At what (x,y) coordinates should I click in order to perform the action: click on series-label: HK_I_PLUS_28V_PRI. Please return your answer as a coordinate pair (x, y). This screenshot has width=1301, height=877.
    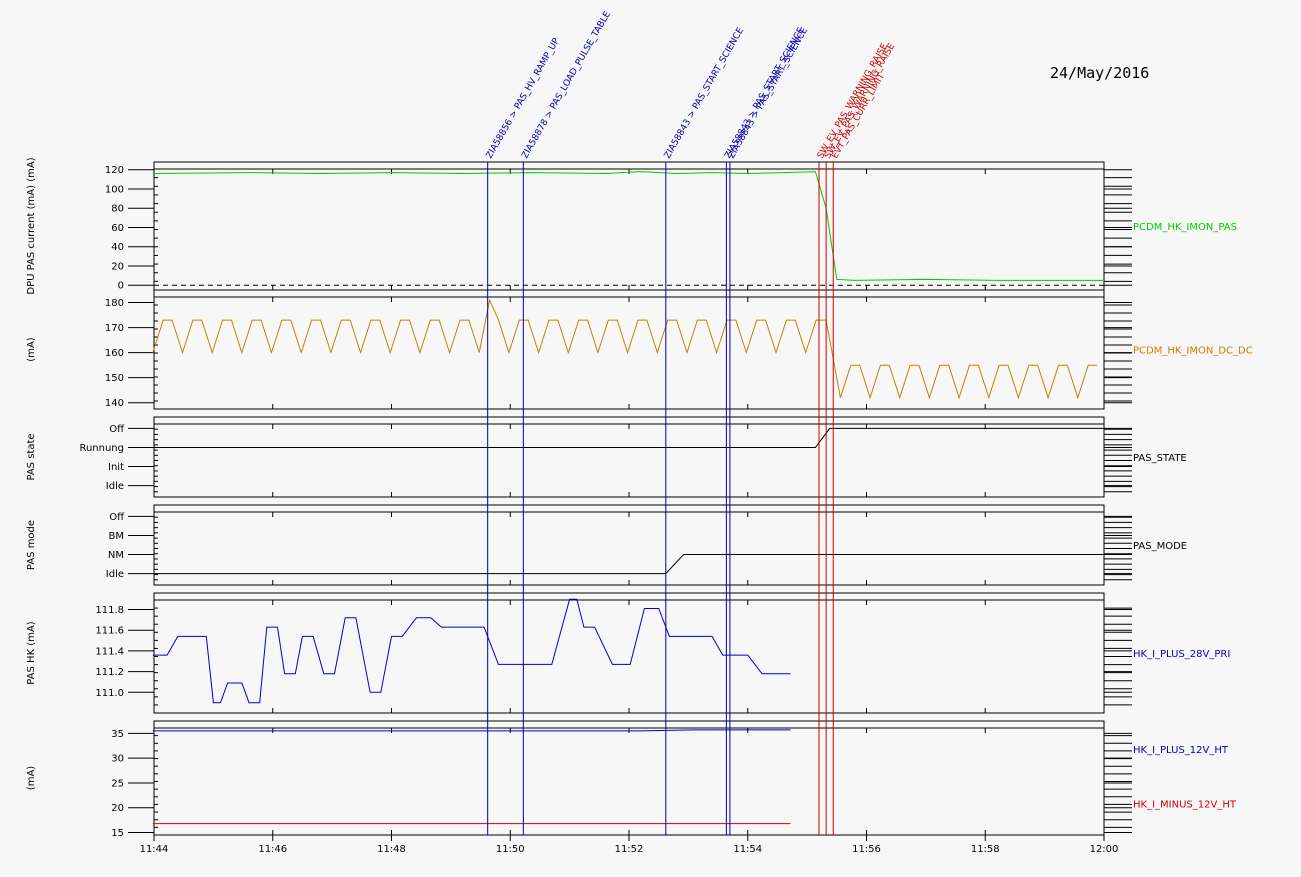
    Looking at the image, I should click on (1181, 654).